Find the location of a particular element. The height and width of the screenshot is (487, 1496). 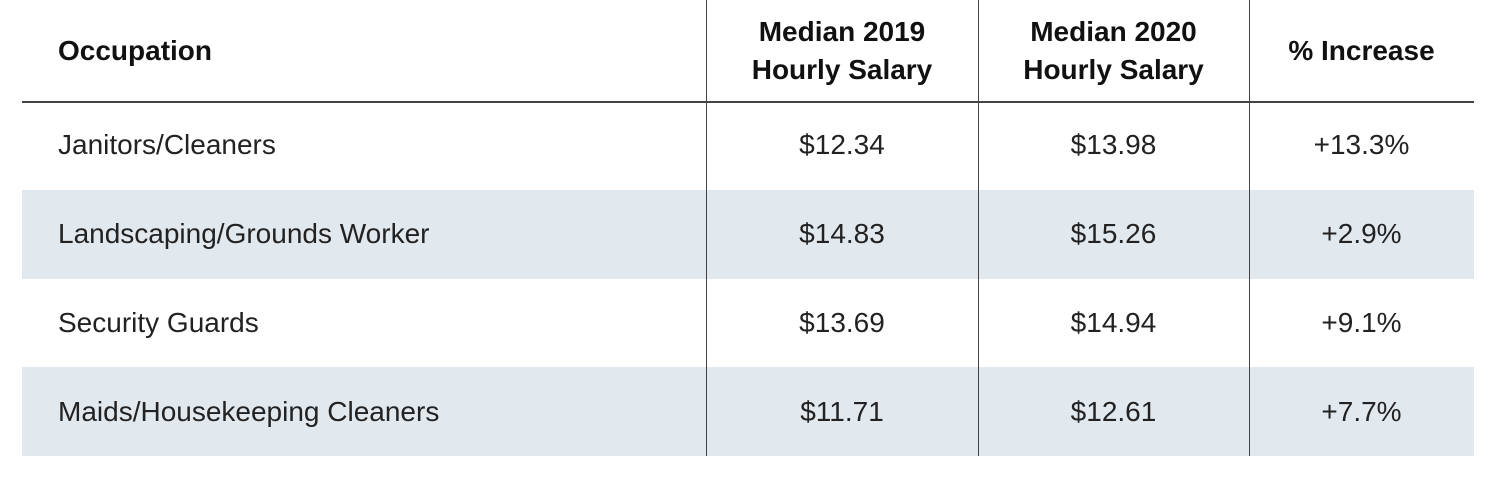

header-text: Median 2020 Hourly Salary is located at coordinates (1113, 50).